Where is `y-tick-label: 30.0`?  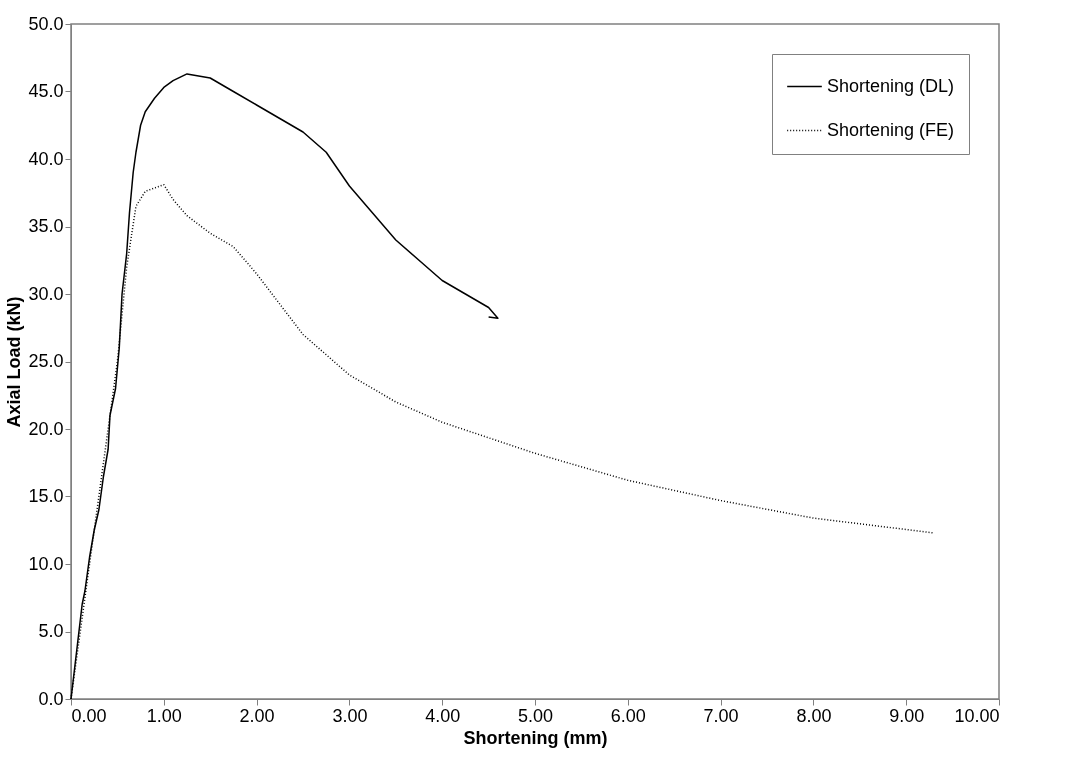
y-tick-label: 30.0 is located at coordinates (46, 293).